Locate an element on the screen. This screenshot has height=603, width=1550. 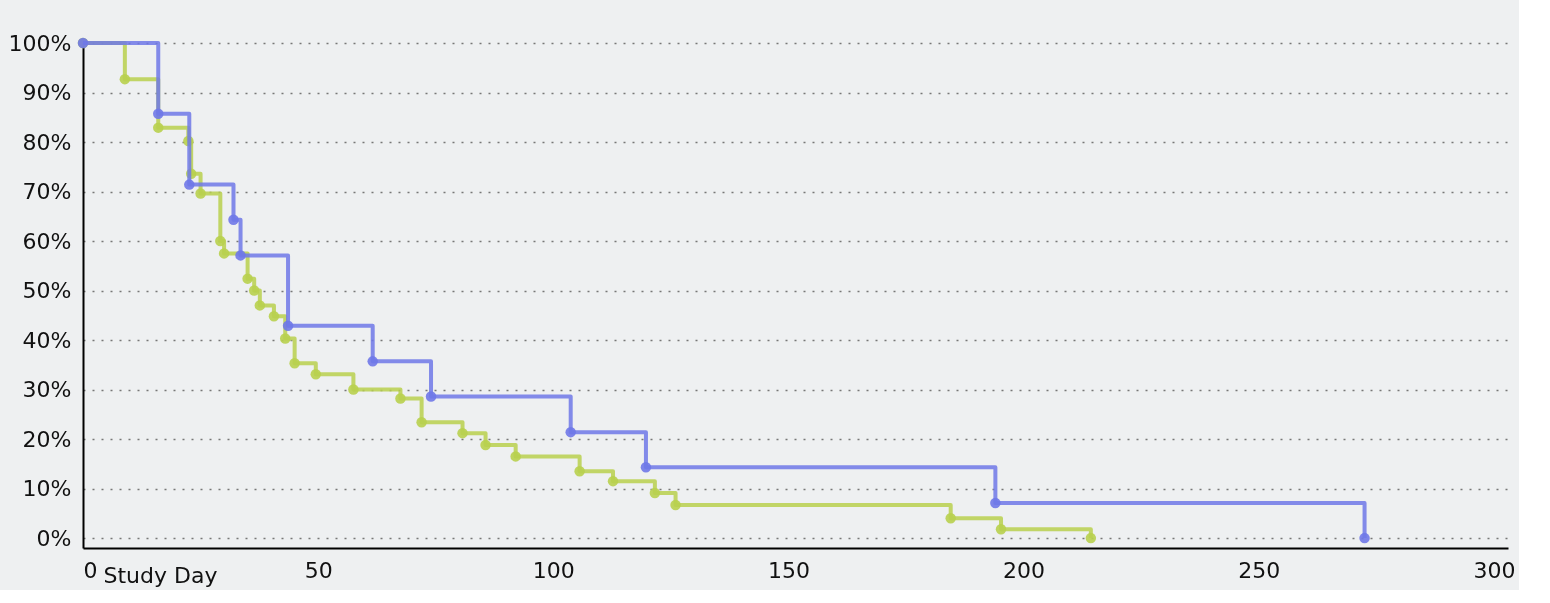
y-tick-label: 10% is located at coordinates (47, 489).